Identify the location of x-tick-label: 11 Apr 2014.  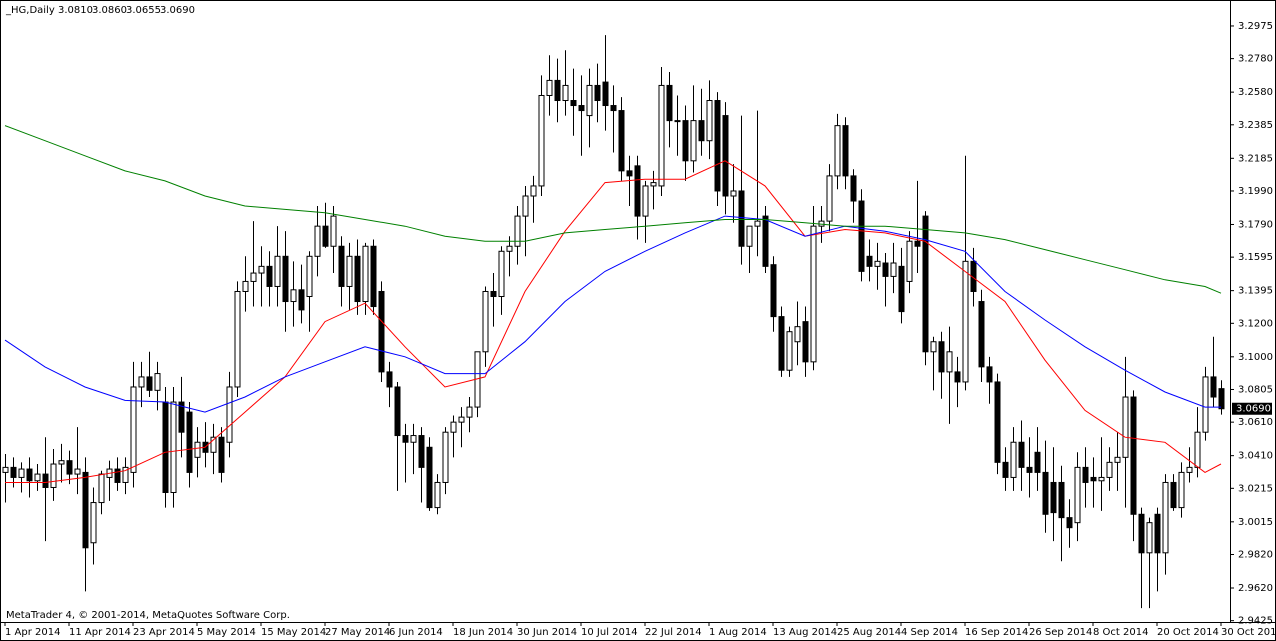
(100, 632).